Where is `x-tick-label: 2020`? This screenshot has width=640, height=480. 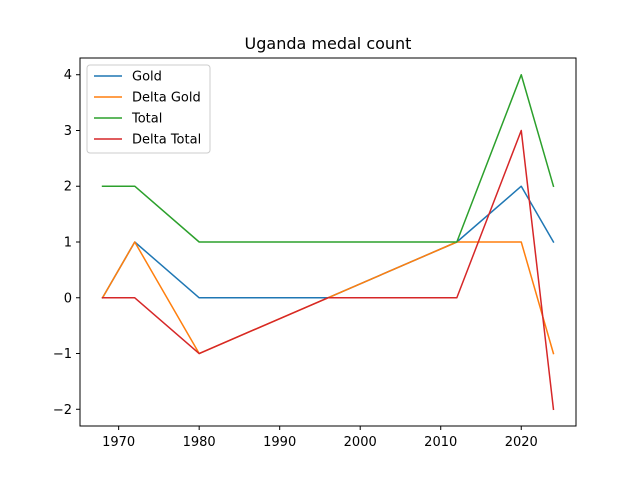 x-tick-label: 2020 is located at coordinates (521, 442).